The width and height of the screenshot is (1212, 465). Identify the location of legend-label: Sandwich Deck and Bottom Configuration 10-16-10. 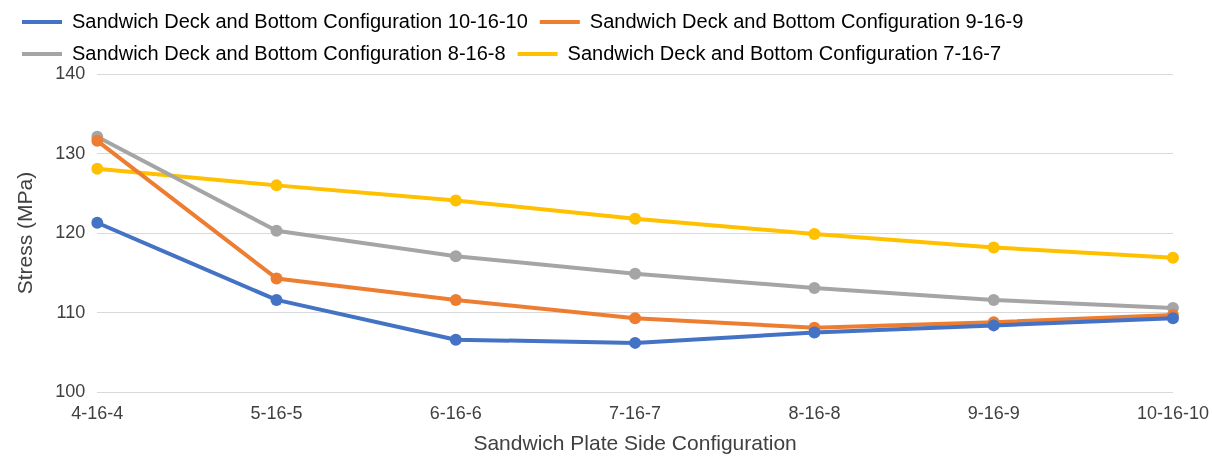
(300, 20).